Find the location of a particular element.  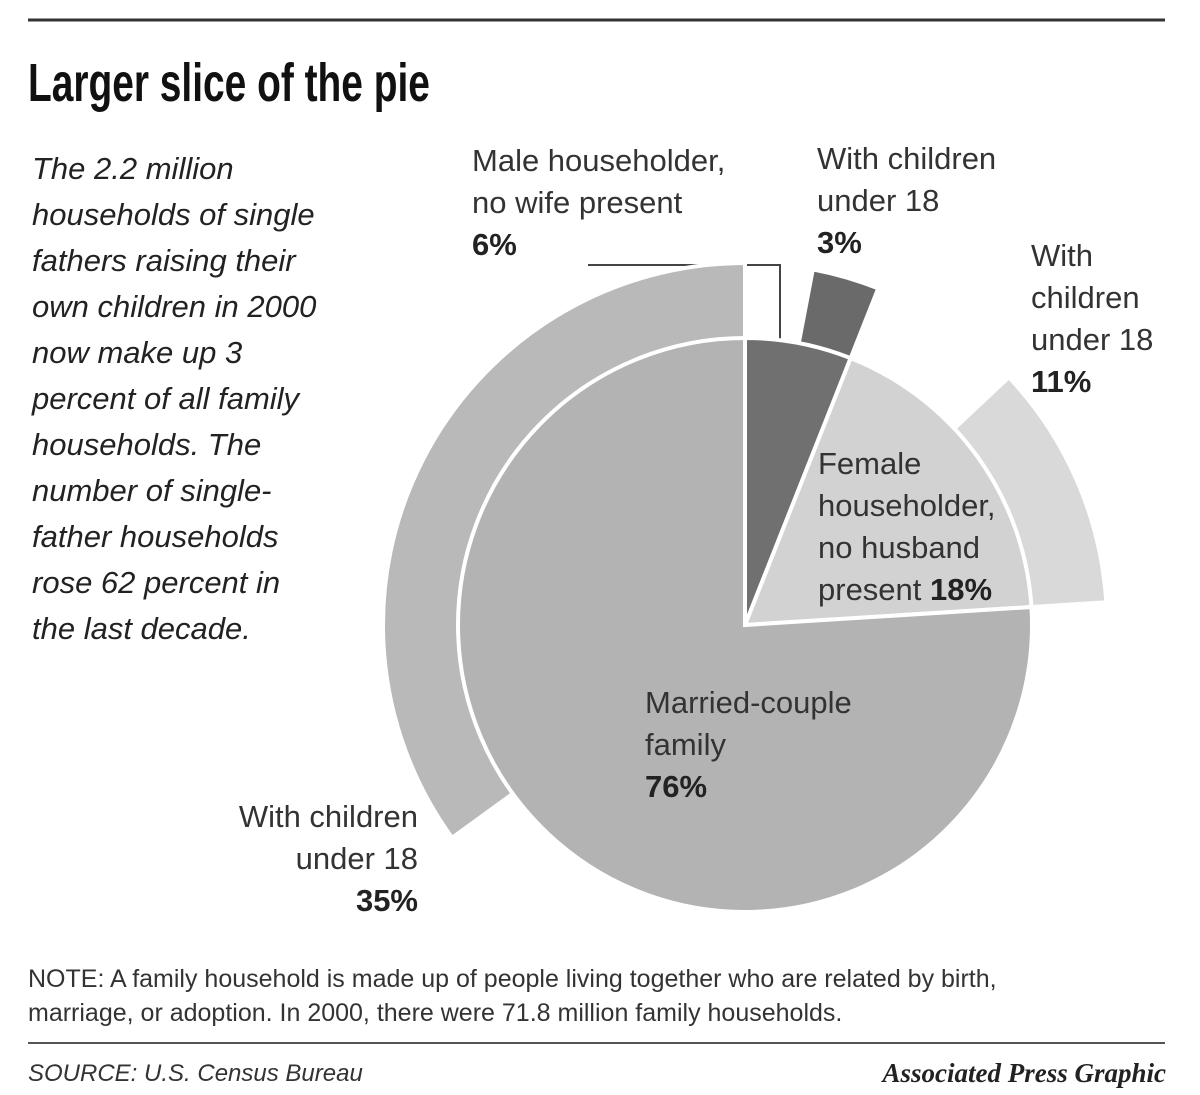

slice-label: Married-couple family 76% is located at coordinates (748, 745).